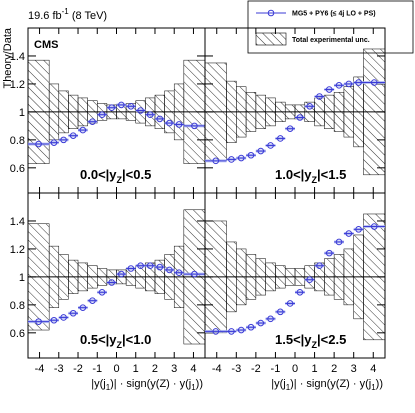  Describe the element at coordinates (8, 57) in the screenshot. I see `y-axis-label: Theory/Data` at that location.